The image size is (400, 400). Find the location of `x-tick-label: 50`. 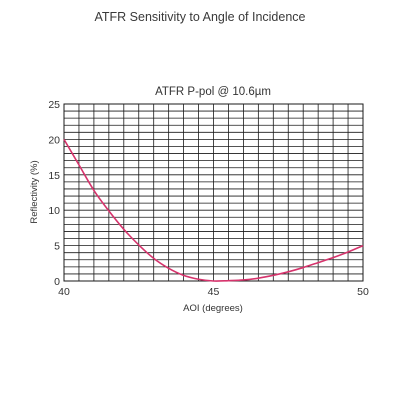

x-tick-label: 50 is located at coordinates (363, 292).